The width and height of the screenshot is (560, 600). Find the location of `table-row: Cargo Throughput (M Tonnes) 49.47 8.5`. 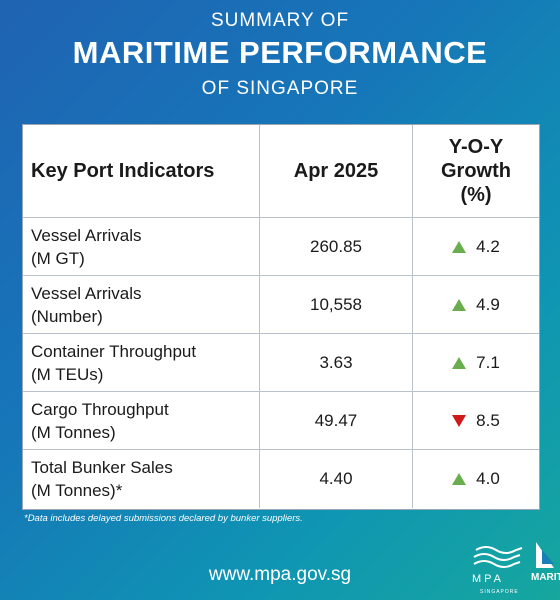

table-row: Cargo Throughput (M Tonnes) 49.47 8.5 is located at coordinates (281, 421).